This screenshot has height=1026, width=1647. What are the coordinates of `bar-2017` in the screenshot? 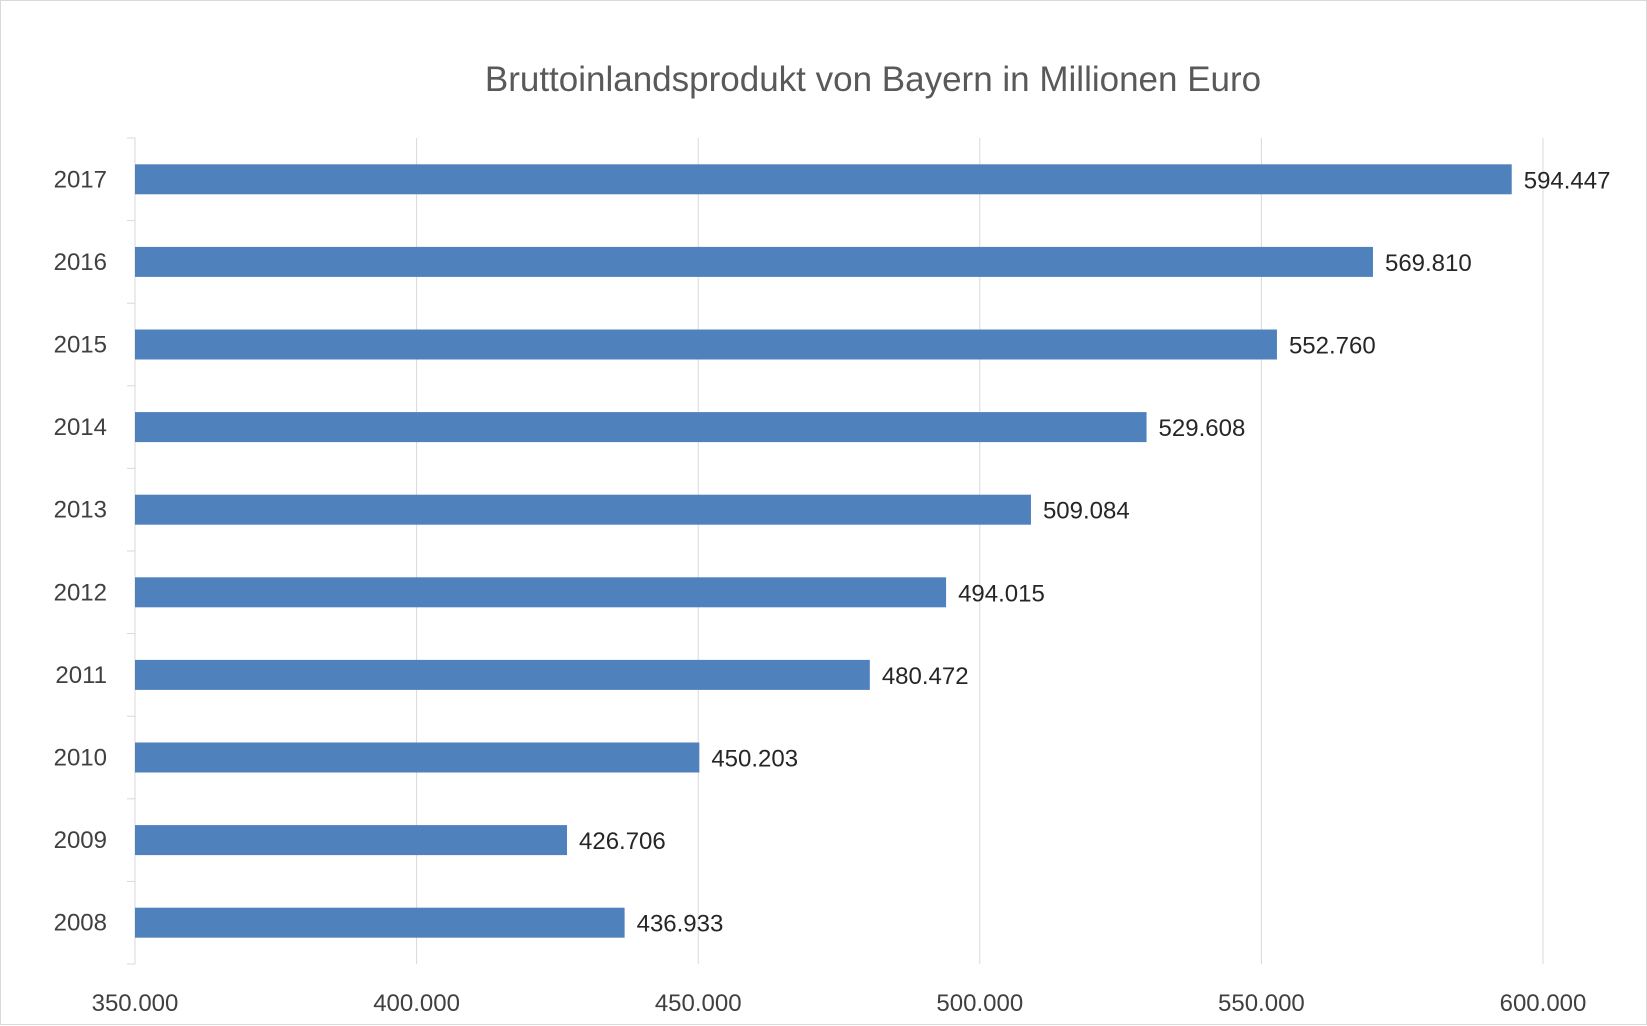 It's located at (823, 179).